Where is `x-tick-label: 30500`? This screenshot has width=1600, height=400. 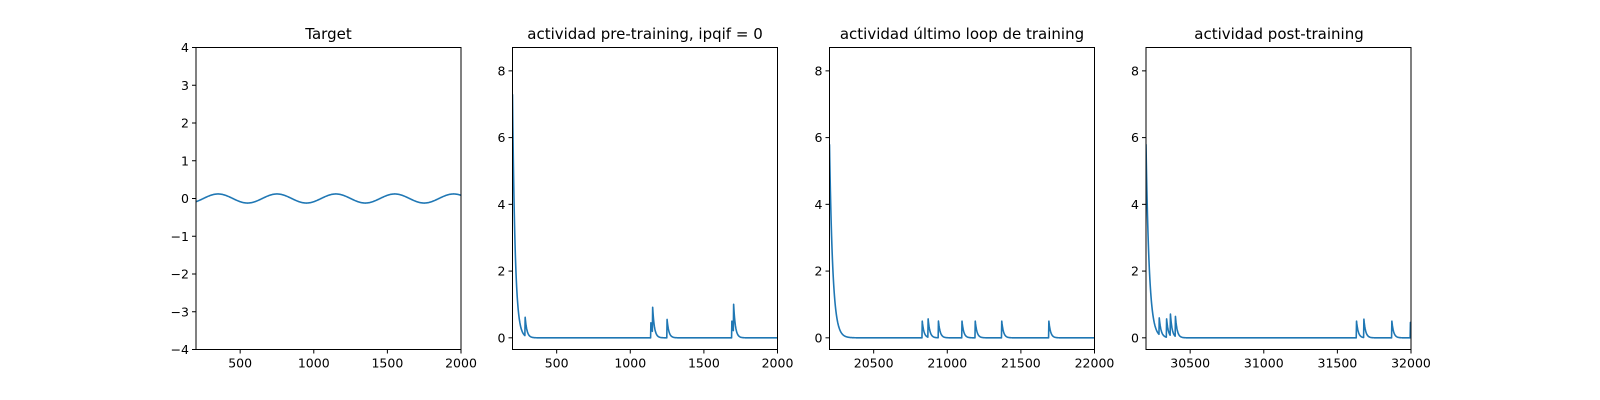 x-tick-label: 30500 is located at coordinates (1190, 363).